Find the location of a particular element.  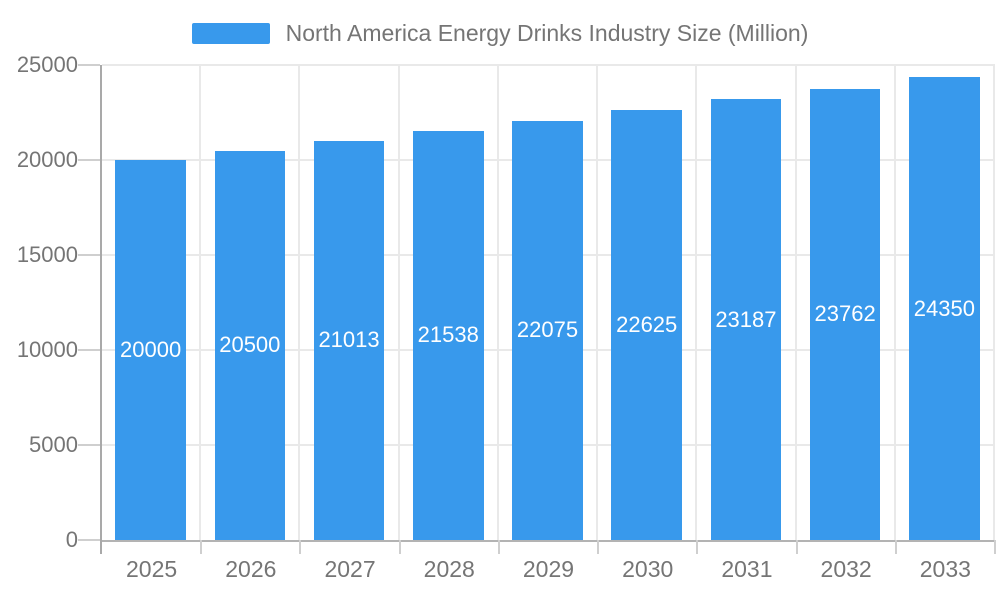

bar-value-label: 21013 is located at coordinates (349, 340).